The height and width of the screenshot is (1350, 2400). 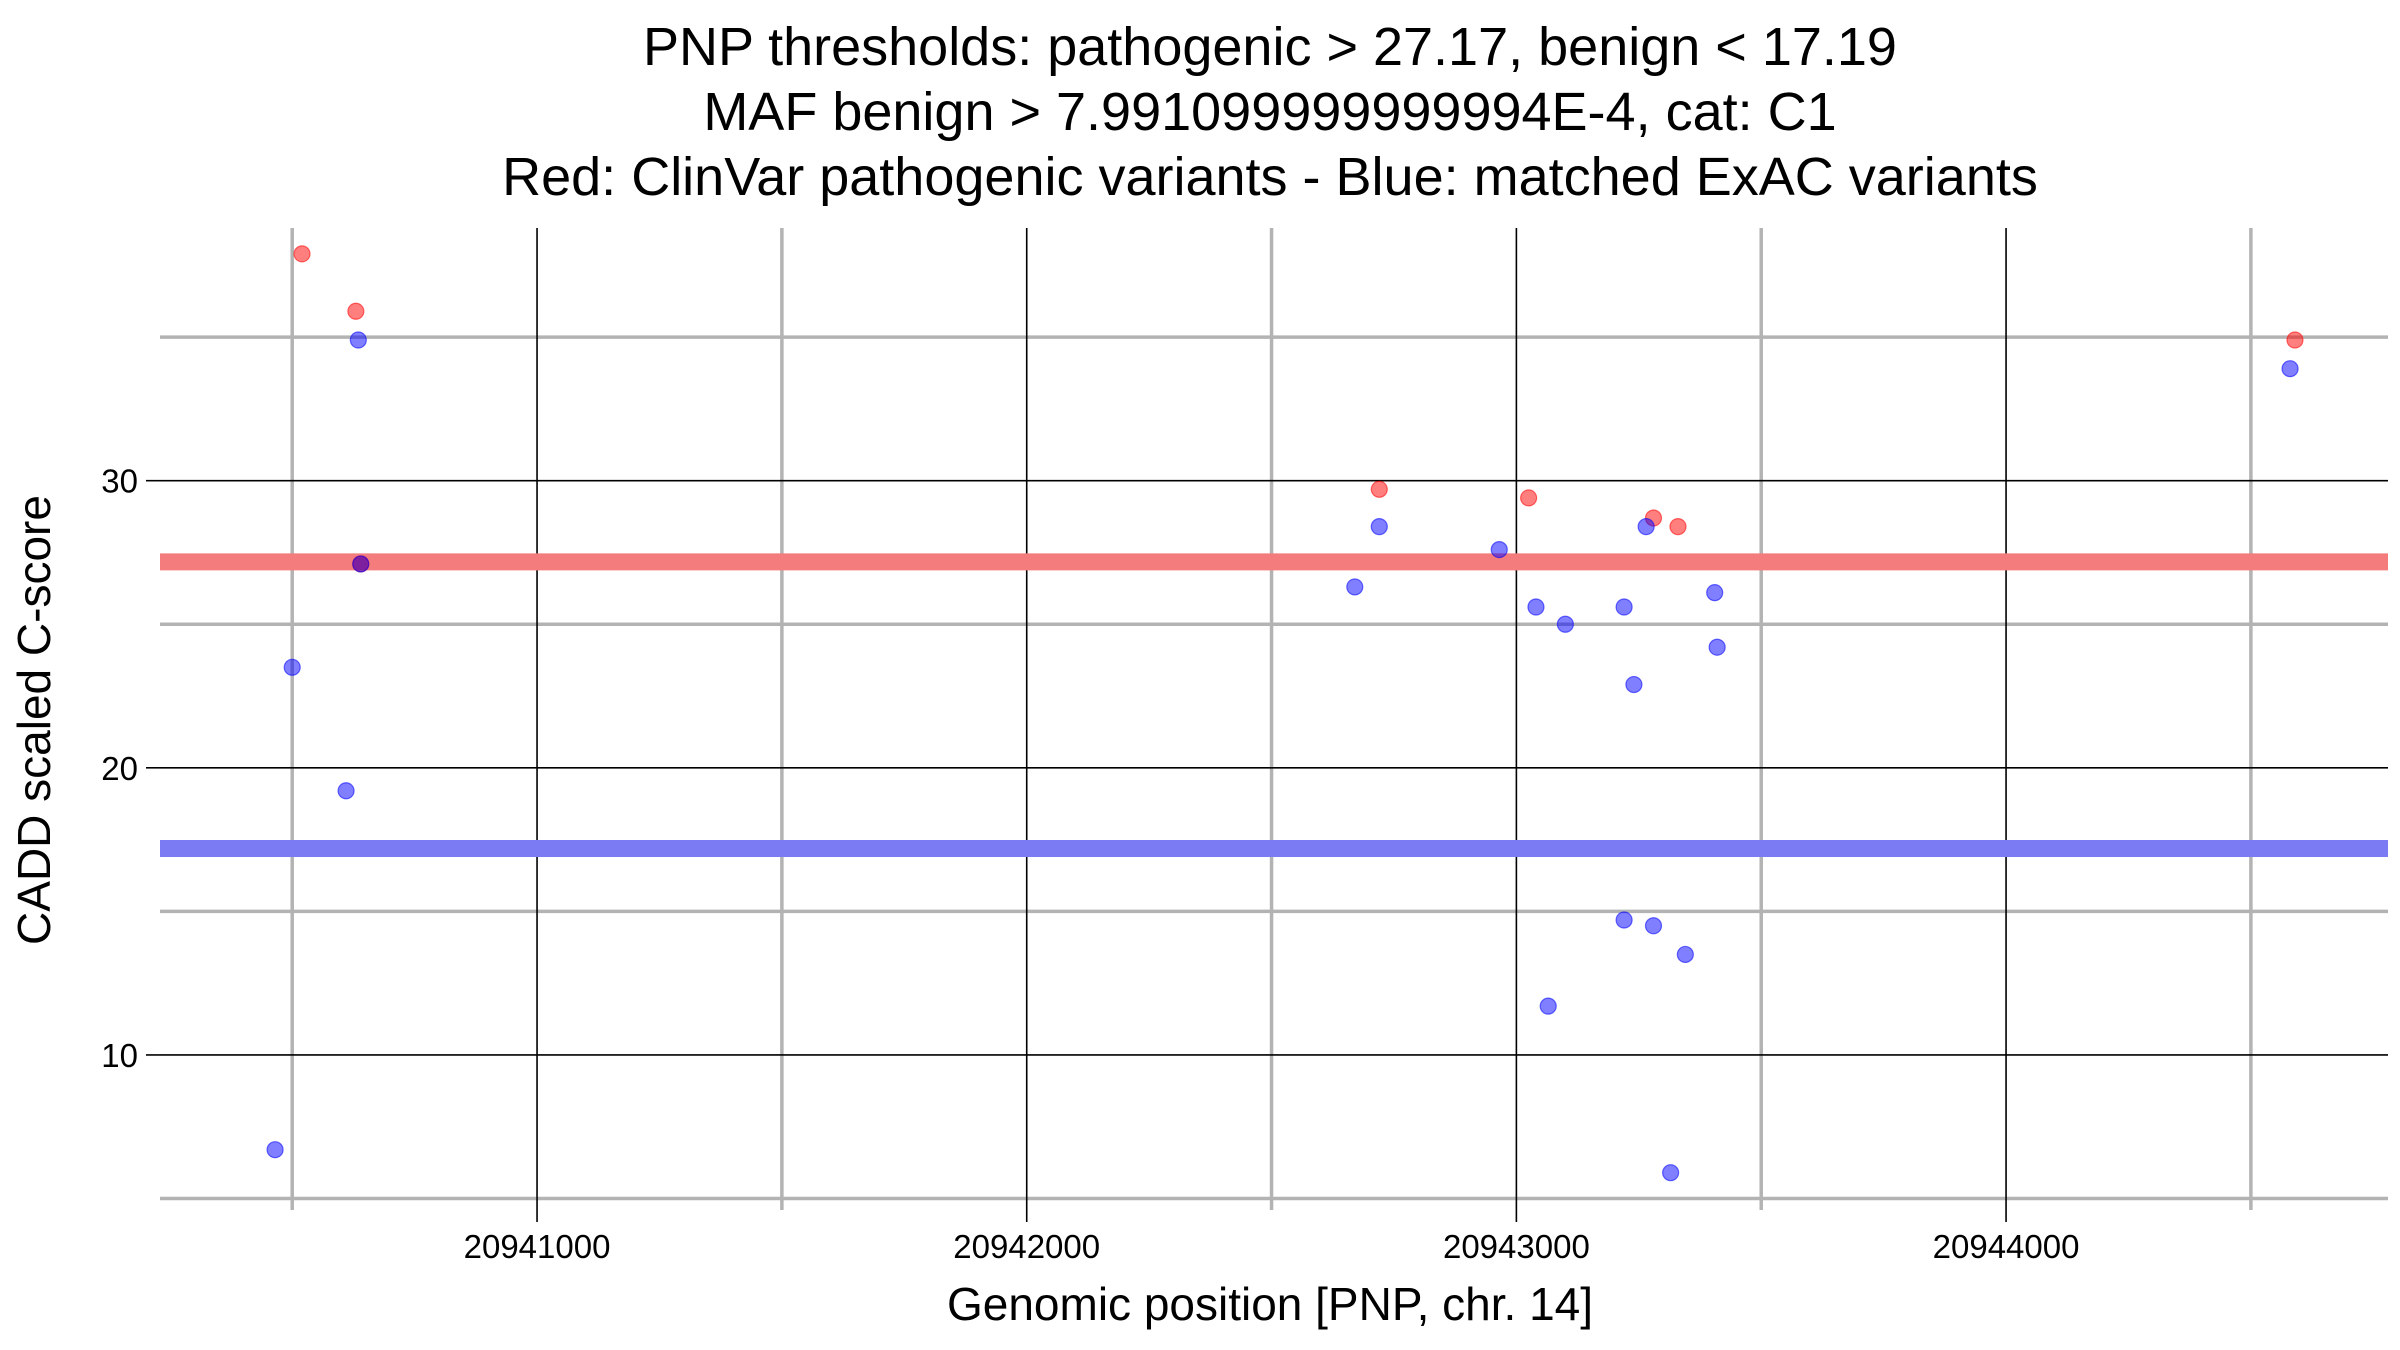 I want to click on x-tick-label: 20942000, so click(x=1026, y=1246).